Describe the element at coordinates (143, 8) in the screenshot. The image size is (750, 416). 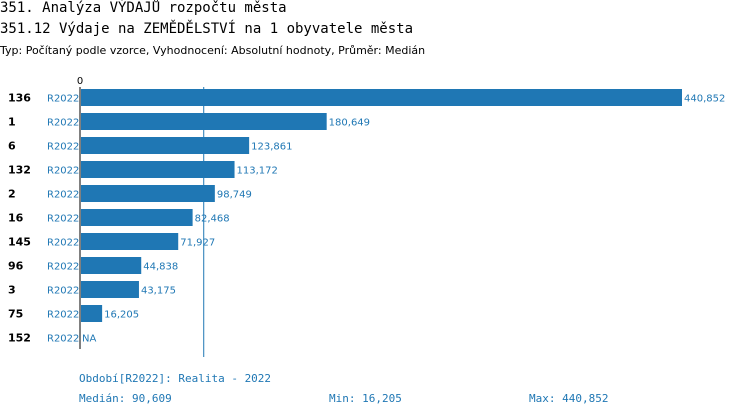
I see `chart-title: 351. Analýza VÝDAJŮ rozpočtu města` at that location.